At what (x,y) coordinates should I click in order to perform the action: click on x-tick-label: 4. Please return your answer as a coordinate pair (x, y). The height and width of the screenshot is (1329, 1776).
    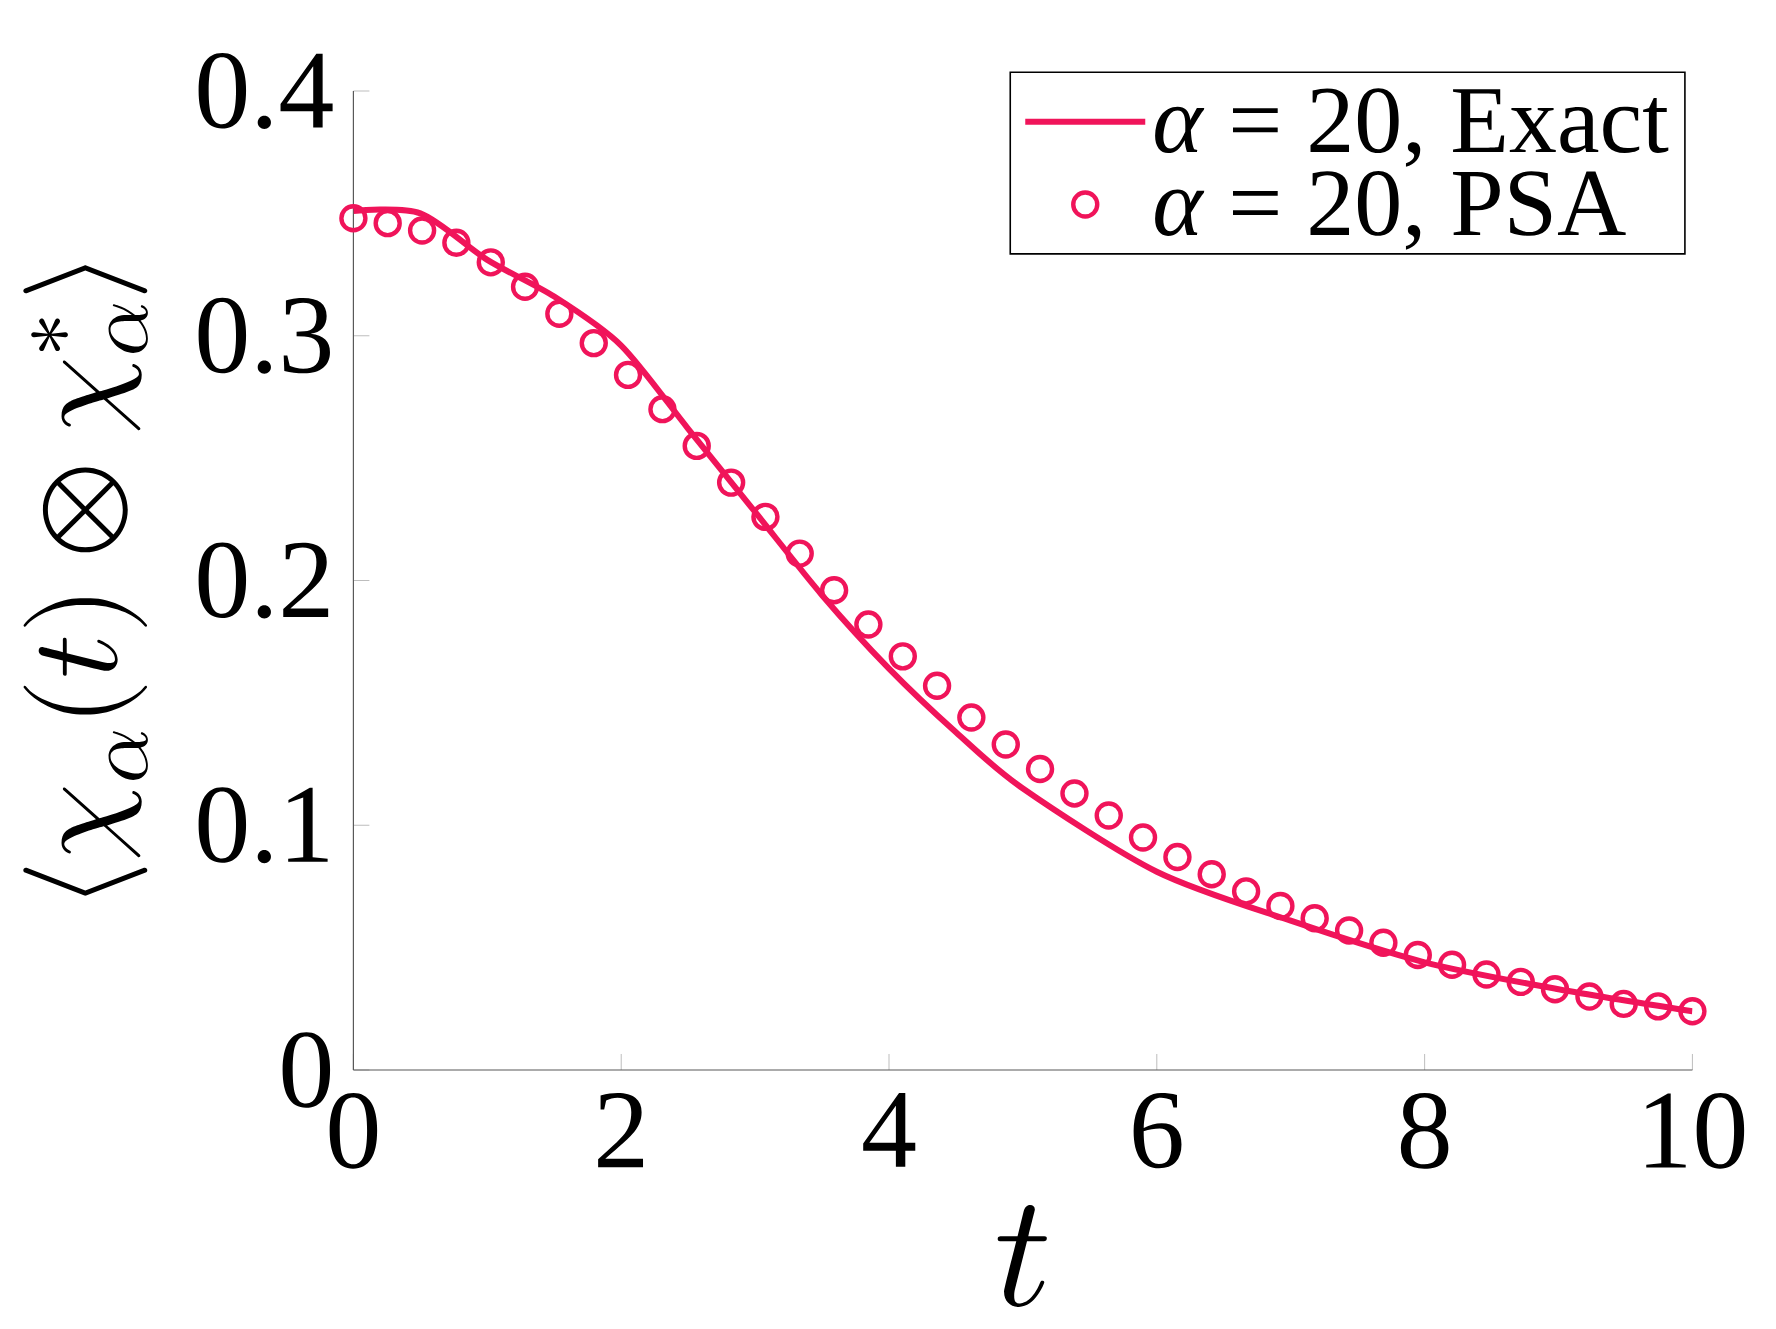
    Looking at the image, I should click on (889, 1130).